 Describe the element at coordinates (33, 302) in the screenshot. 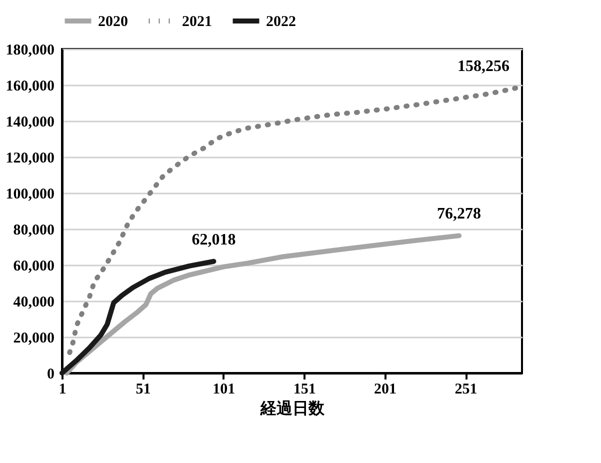

I see `y-tick-label: 40,000` at that location.